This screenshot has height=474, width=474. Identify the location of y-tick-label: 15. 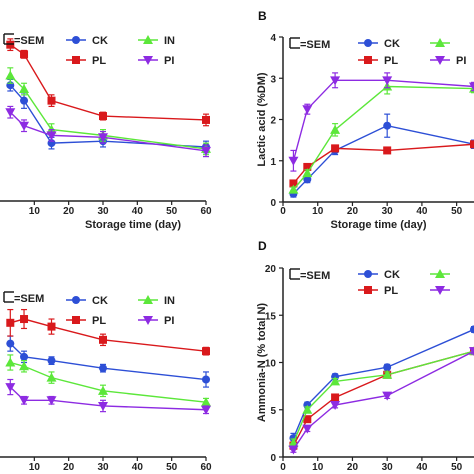
(271, 316).